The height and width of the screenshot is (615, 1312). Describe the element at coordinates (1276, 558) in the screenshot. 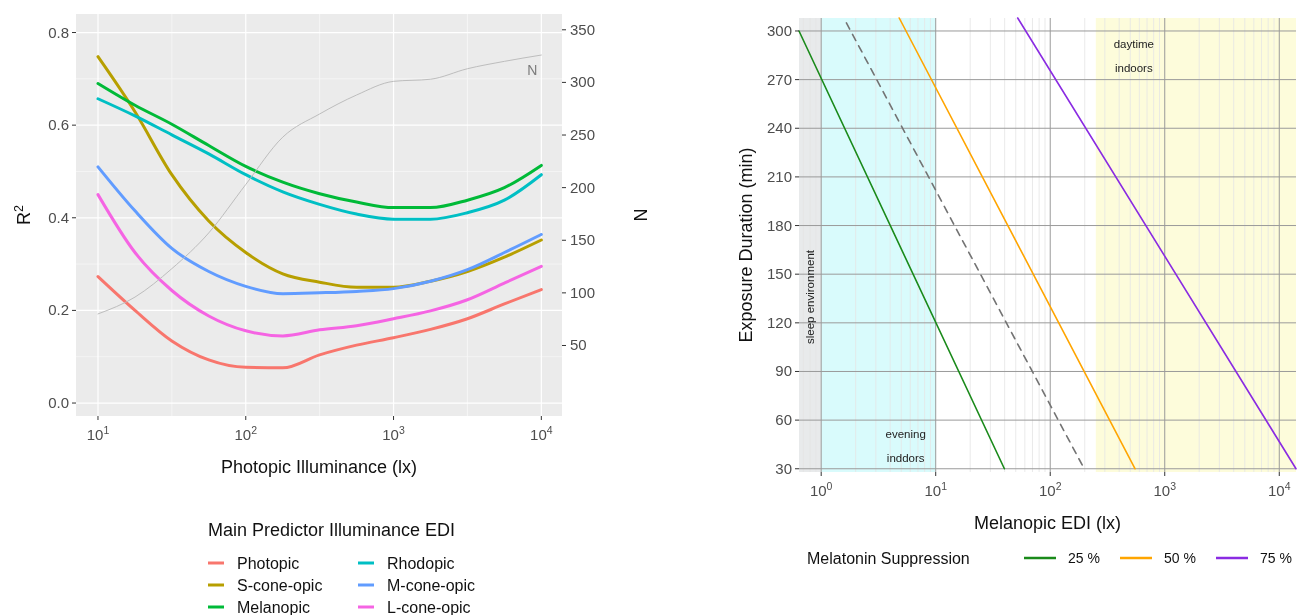

I see `legend-label: 75 %` at that location.